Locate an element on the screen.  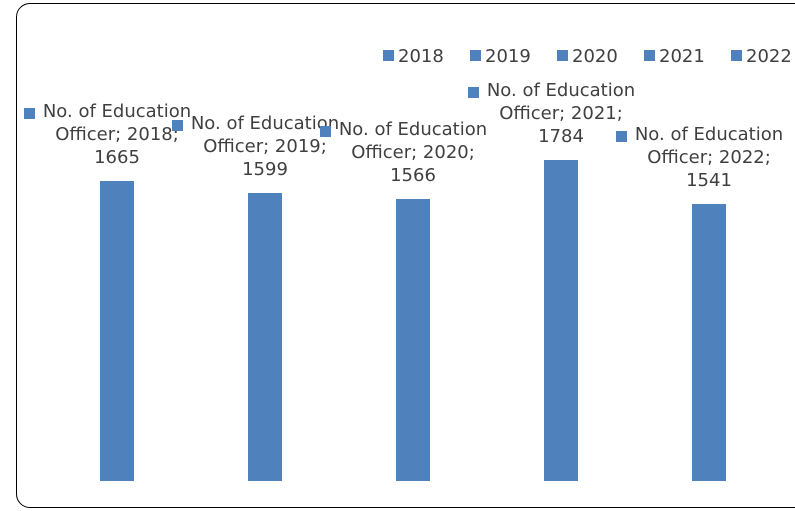
legend-item: 2020 is located at coordinates (587, 57).